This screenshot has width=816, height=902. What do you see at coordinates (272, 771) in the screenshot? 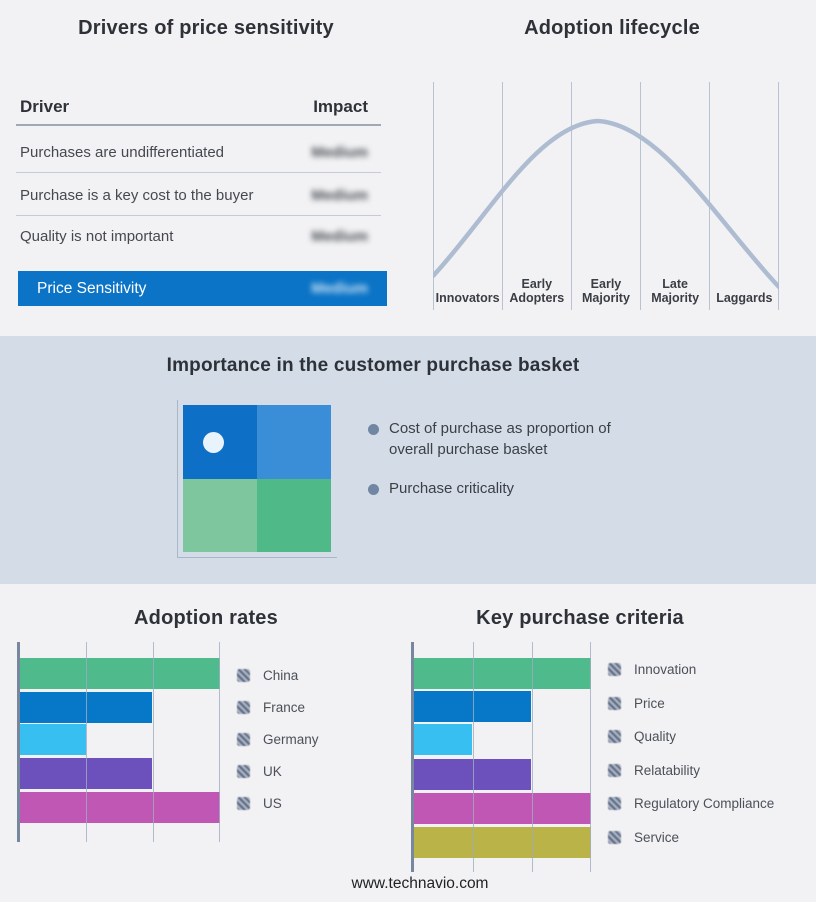
I see `legend-label: UK` at bounding box center [272, 771].